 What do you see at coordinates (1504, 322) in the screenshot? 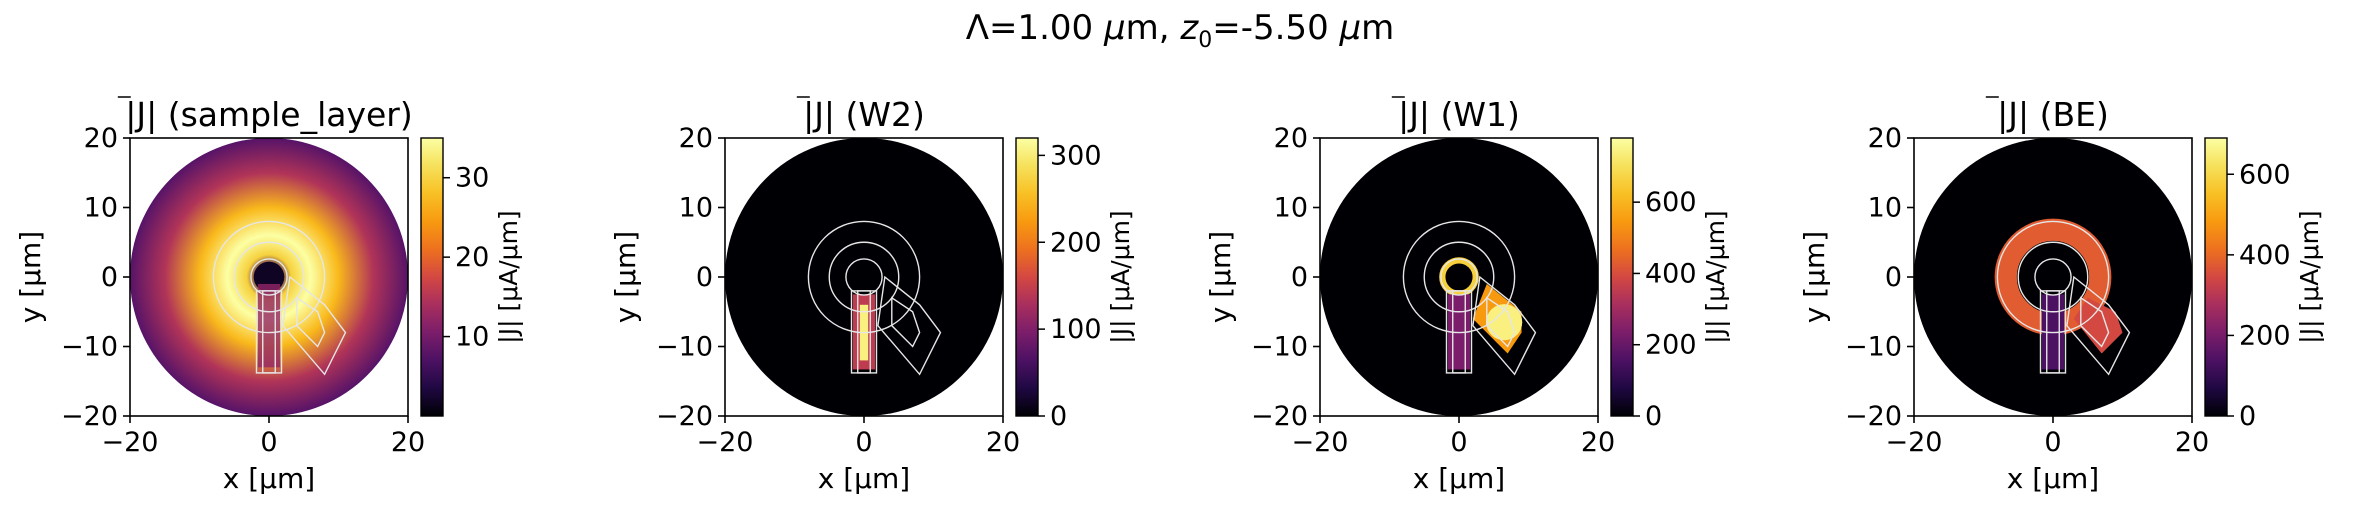
I see `pad-arm-peak` at bounding box center [1504, 322].